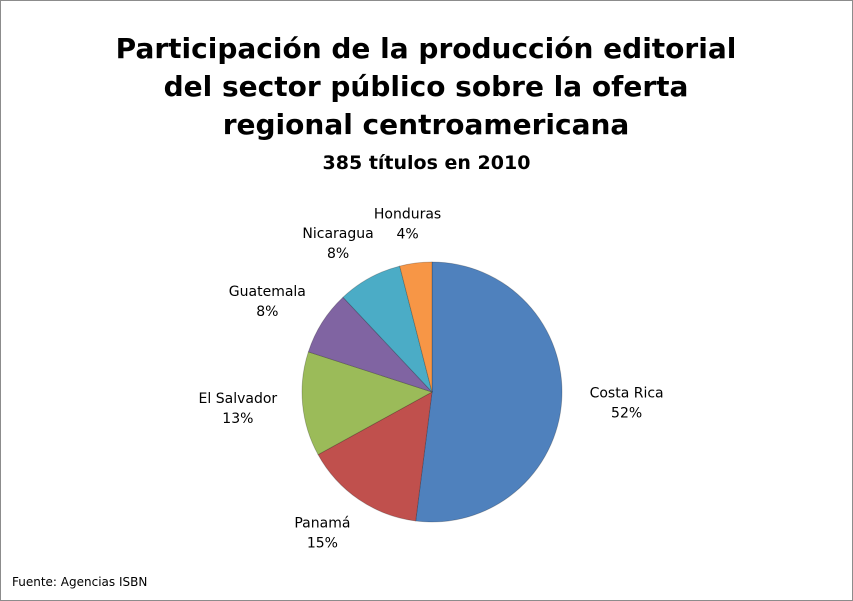 The height and width of the screenshot is (601, 853). I want to click on slice-value-label: 52%, so click(626, 414).